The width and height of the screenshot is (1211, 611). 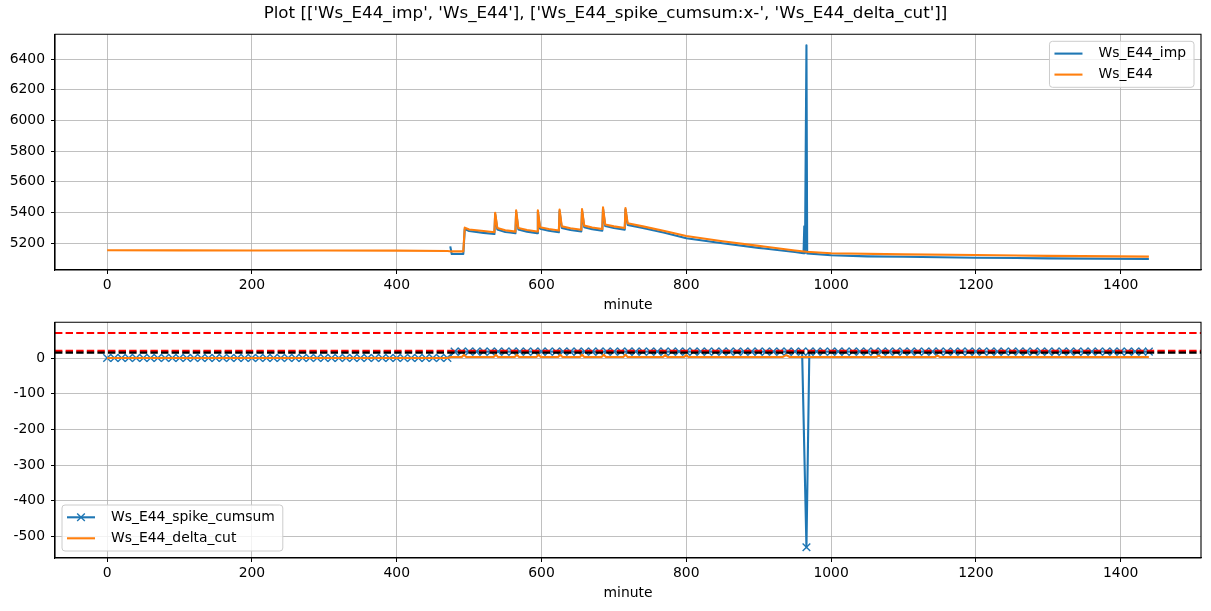 I want to click on y-tick-label: 5800, so click(x=27, y=149).